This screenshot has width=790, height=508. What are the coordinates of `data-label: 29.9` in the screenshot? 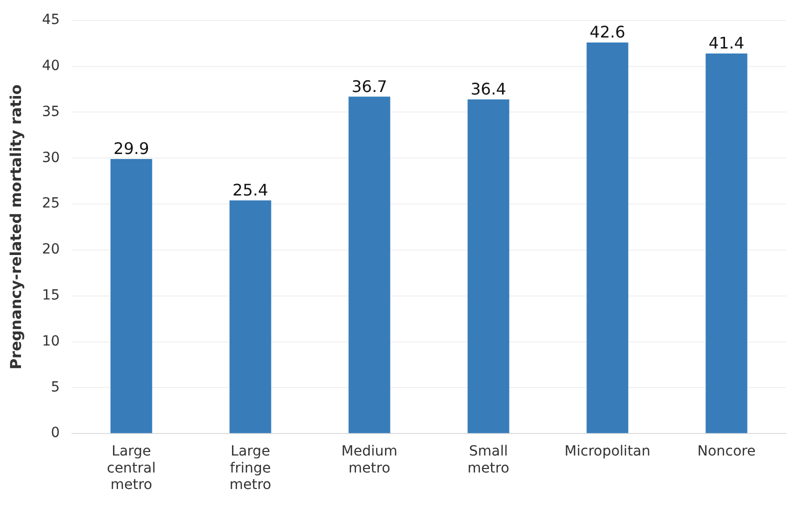 It's located at (132, 148).